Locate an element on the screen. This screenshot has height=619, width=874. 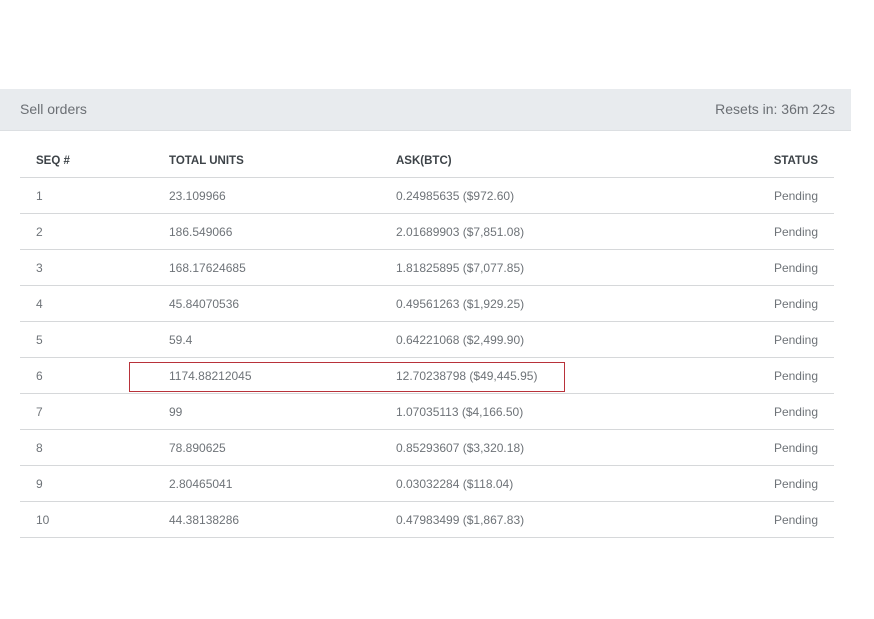
col-ask: ASK(BTC) is located at coordinates (546, 161).